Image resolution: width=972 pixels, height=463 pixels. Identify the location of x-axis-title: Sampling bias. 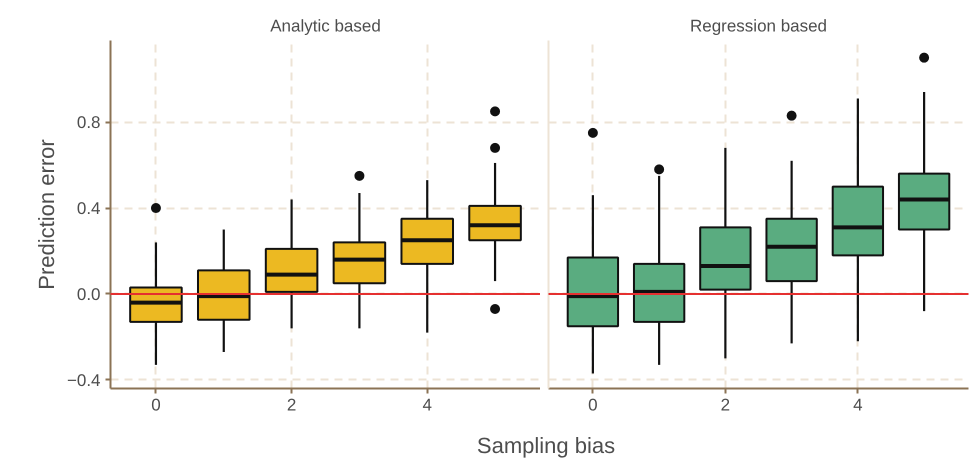
(546, 446).